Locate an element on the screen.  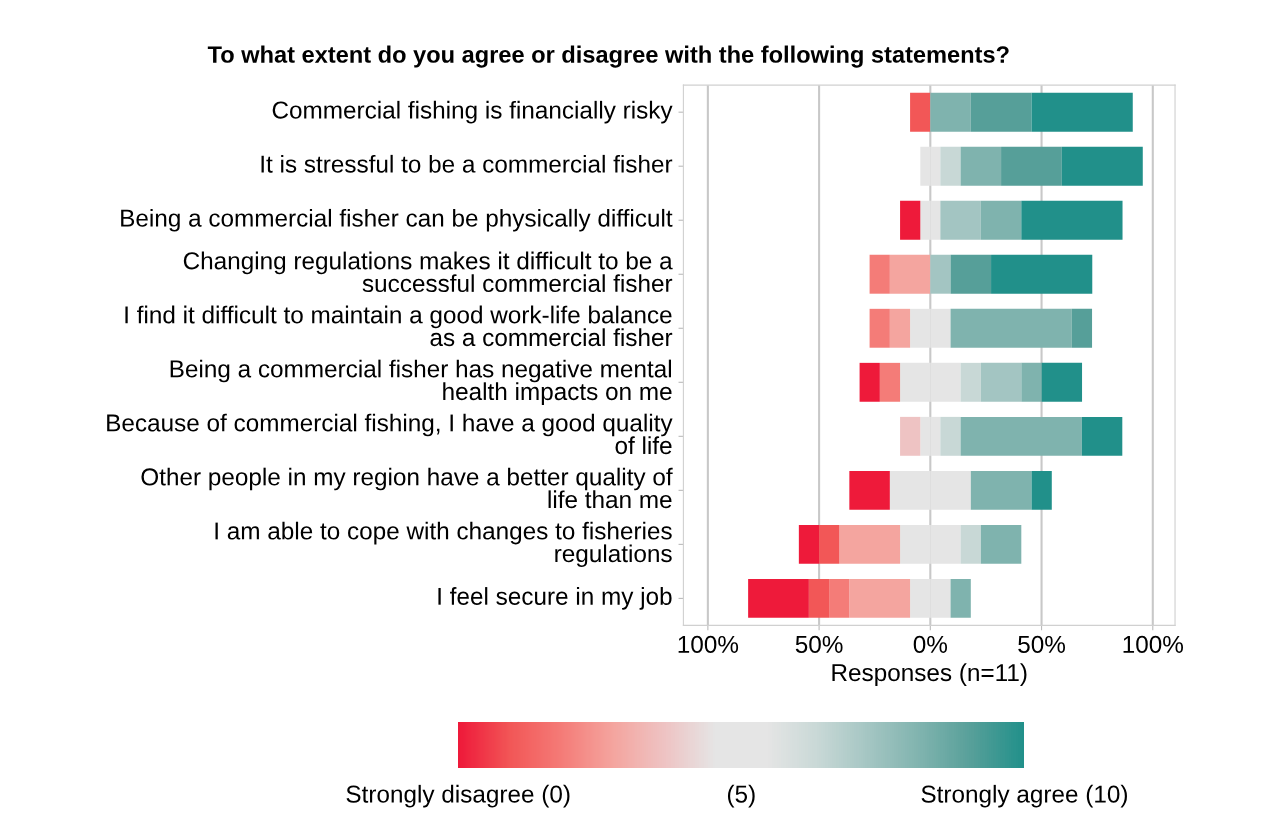
y-tick-label: It is stressful to be a commercial fisher is located at coordinates (467, 163).